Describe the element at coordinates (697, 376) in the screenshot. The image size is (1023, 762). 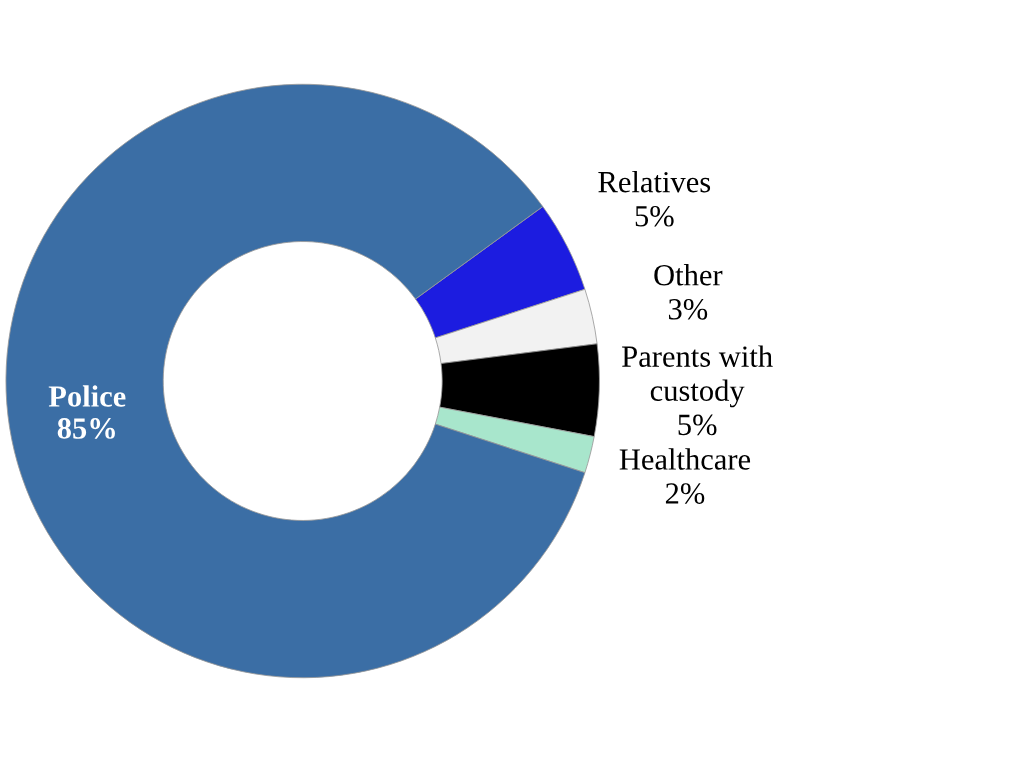
I see `slice-label: Parents with custody` at that location.